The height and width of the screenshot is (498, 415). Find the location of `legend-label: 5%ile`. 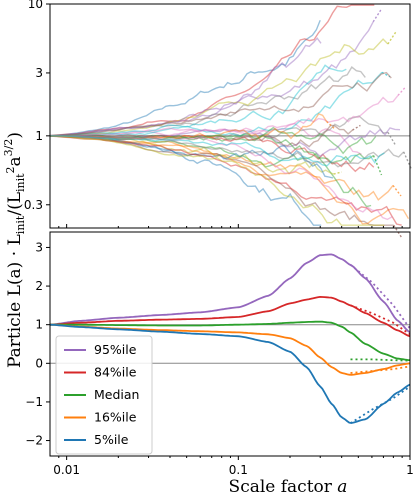

legend-label: 5%ile is located at coordinates (111, 439).